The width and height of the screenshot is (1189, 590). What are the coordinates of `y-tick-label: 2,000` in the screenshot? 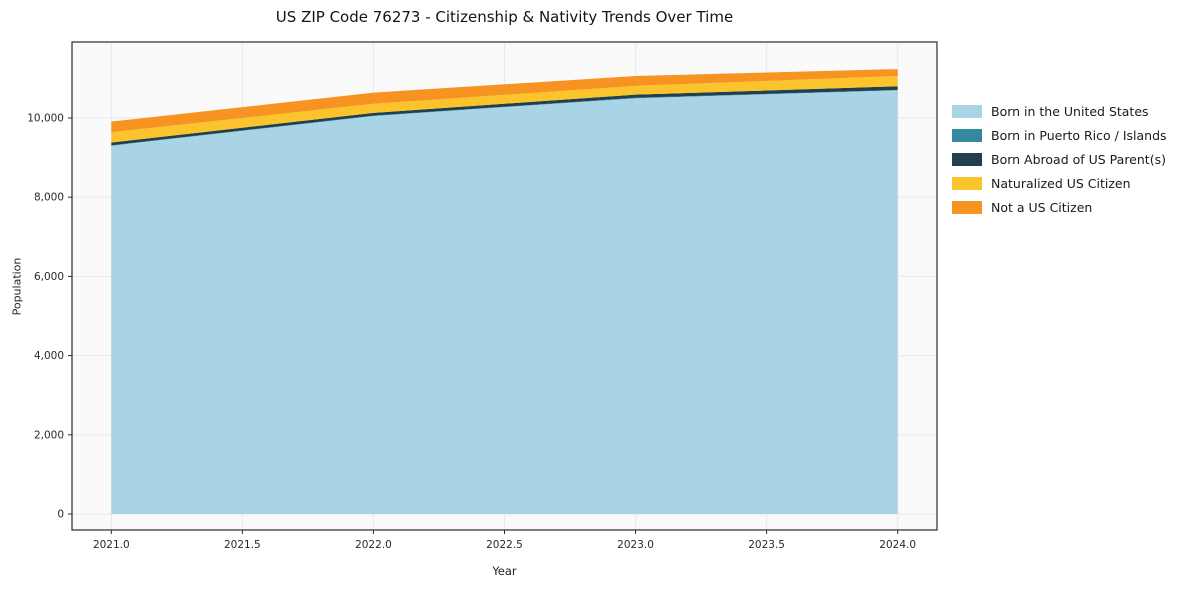 It's located at (49, 435).